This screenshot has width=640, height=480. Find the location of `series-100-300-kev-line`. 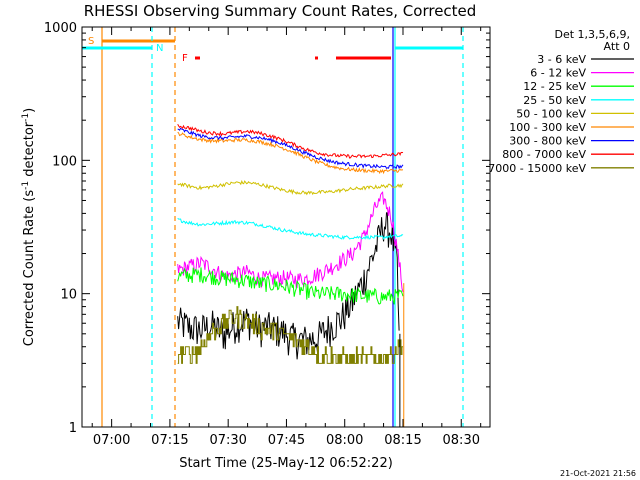

series-100-300-kev-line is located at coordinates (290, 153).